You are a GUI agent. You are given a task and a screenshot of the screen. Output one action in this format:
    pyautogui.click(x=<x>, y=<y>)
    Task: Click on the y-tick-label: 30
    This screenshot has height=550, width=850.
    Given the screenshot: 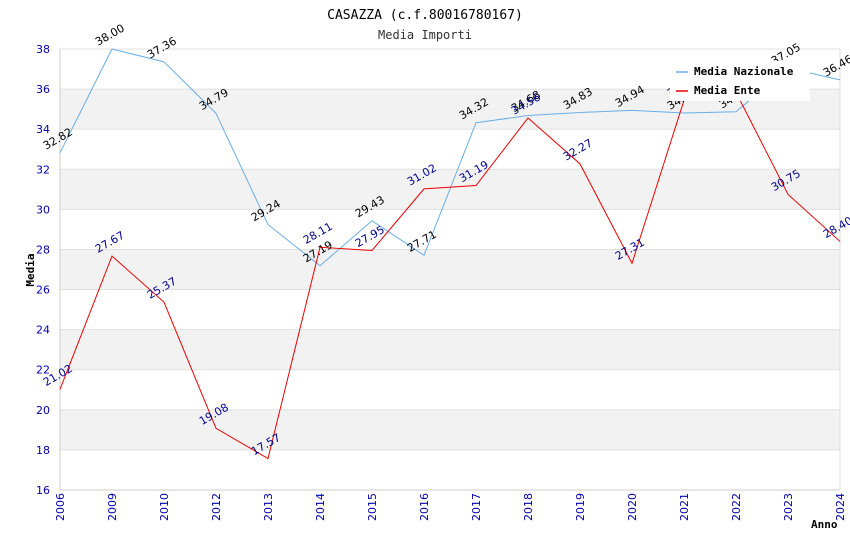 What is the action you would take?
    pyautogui.click(x=43, y=209)
    